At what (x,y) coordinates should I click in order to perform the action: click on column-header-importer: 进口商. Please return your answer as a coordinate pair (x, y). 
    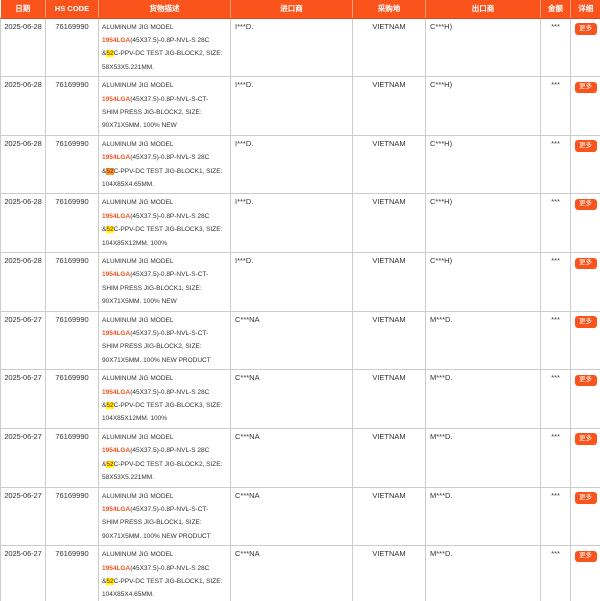
    Looking at the image, I should click on (291, 9).